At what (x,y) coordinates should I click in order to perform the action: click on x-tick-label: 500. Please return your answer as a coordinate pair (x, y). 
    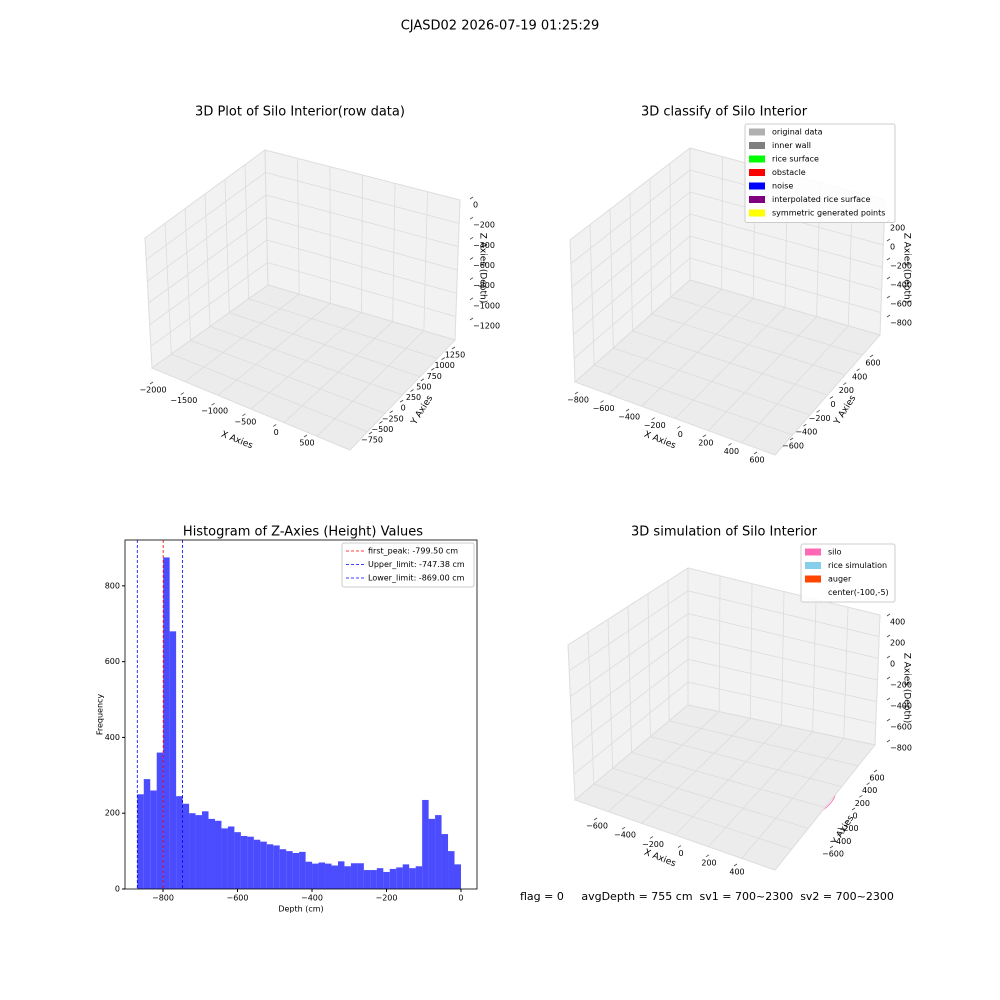
    Looking at the image, I should click on (306, 443).